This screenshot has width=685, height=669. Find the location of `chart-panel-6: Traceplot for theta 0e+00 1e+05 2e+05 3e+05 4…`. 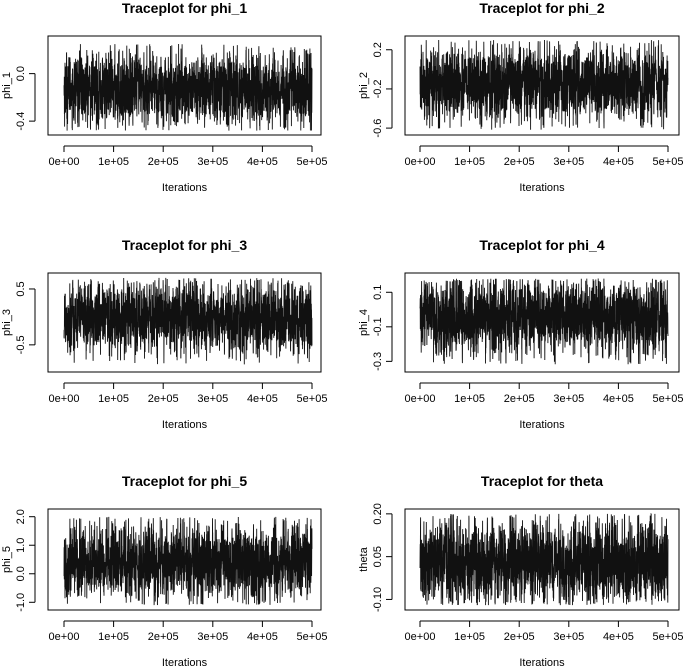

chart-panel-6: Traceplot for theta 0e+00 1e+05 2e+05 3e+05 4… is located at coordinates (520, 571).